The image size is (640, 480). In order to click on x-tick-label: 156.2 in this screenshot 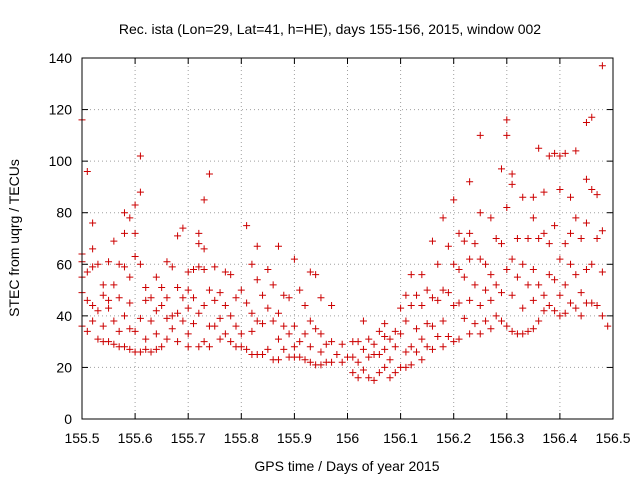, I will do `click(453, 438)`.